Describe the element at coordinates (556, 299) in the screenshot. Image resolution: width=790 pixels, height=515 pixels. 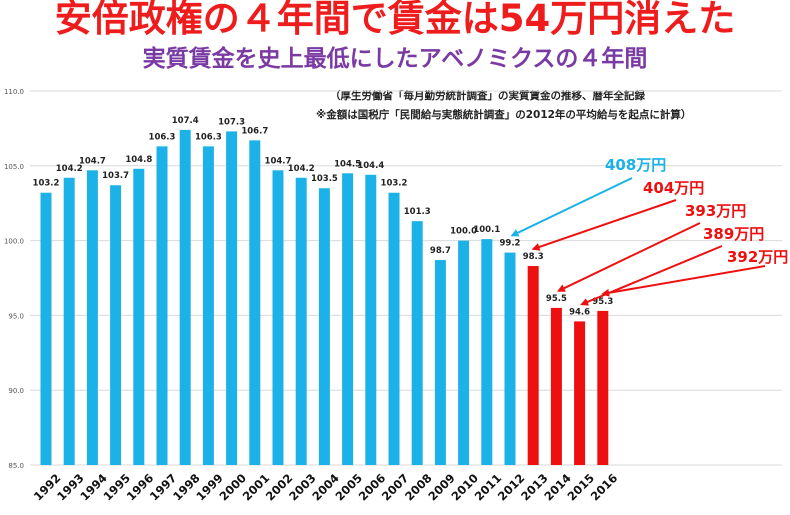
I see `data-label: 95.5` at that location.